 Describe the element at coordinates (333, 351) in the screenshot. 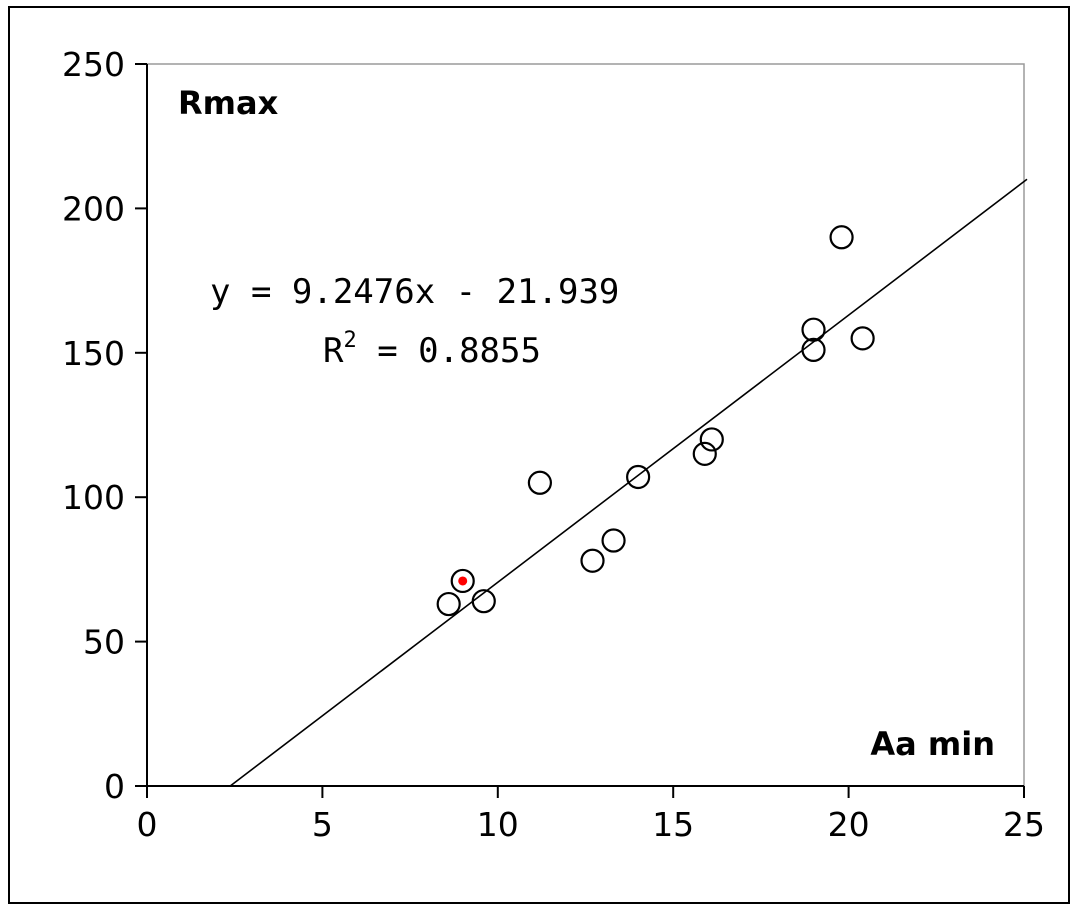

I see `r-squared-prefix: R` at that location.